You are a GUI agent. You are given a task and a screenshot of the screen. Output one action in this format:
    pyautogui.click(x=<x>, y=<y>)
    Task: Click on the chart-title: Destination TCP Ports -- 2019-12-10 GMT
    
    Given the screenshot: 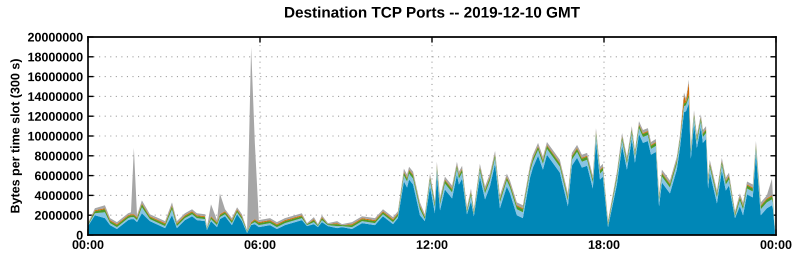 What is the action you would take?
    pyautogui.click(x=432, y=12)
    